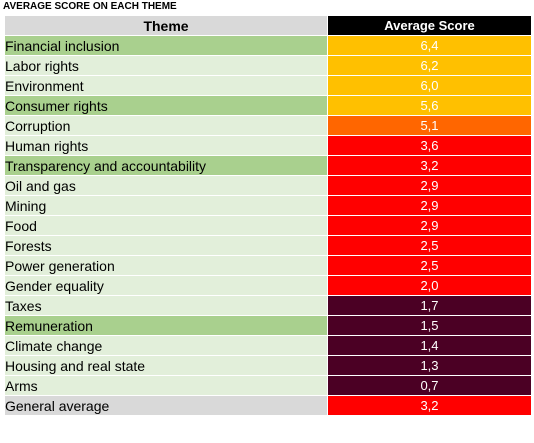 The height and width of the screenshot is (443, 534). Describe the element at coordinates (166, 105) in the screenshot. I see `theme-cell: Consumer rights` at that location.